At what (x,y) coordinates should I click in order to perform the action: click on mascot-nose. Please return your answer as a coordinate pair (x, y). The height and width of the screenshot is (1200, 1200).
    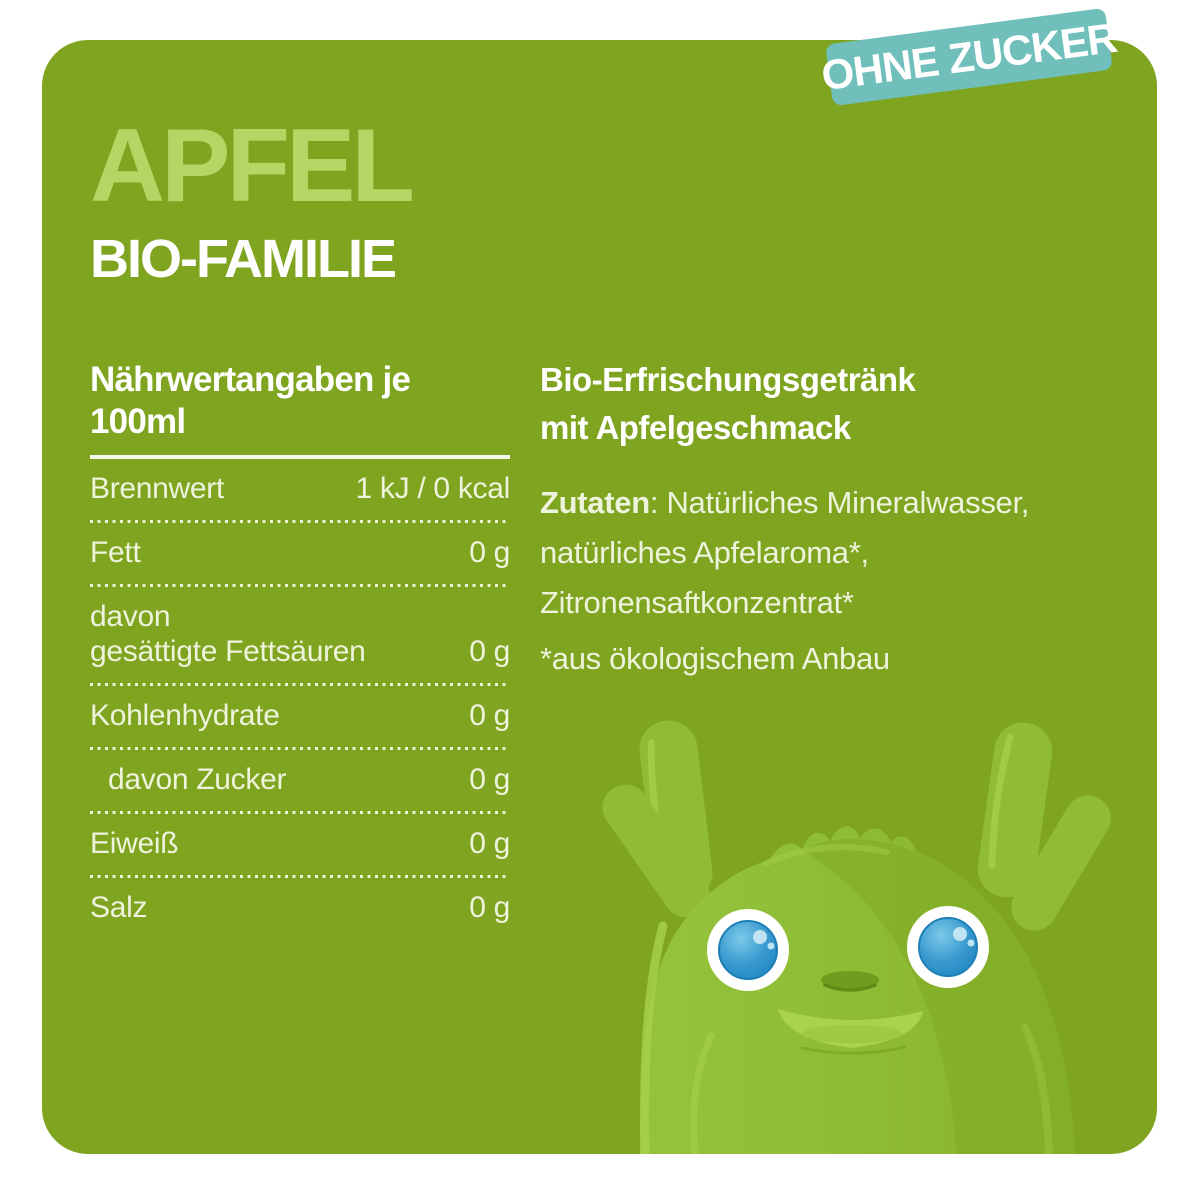
    Looking at the image, I should click on (850, 981).